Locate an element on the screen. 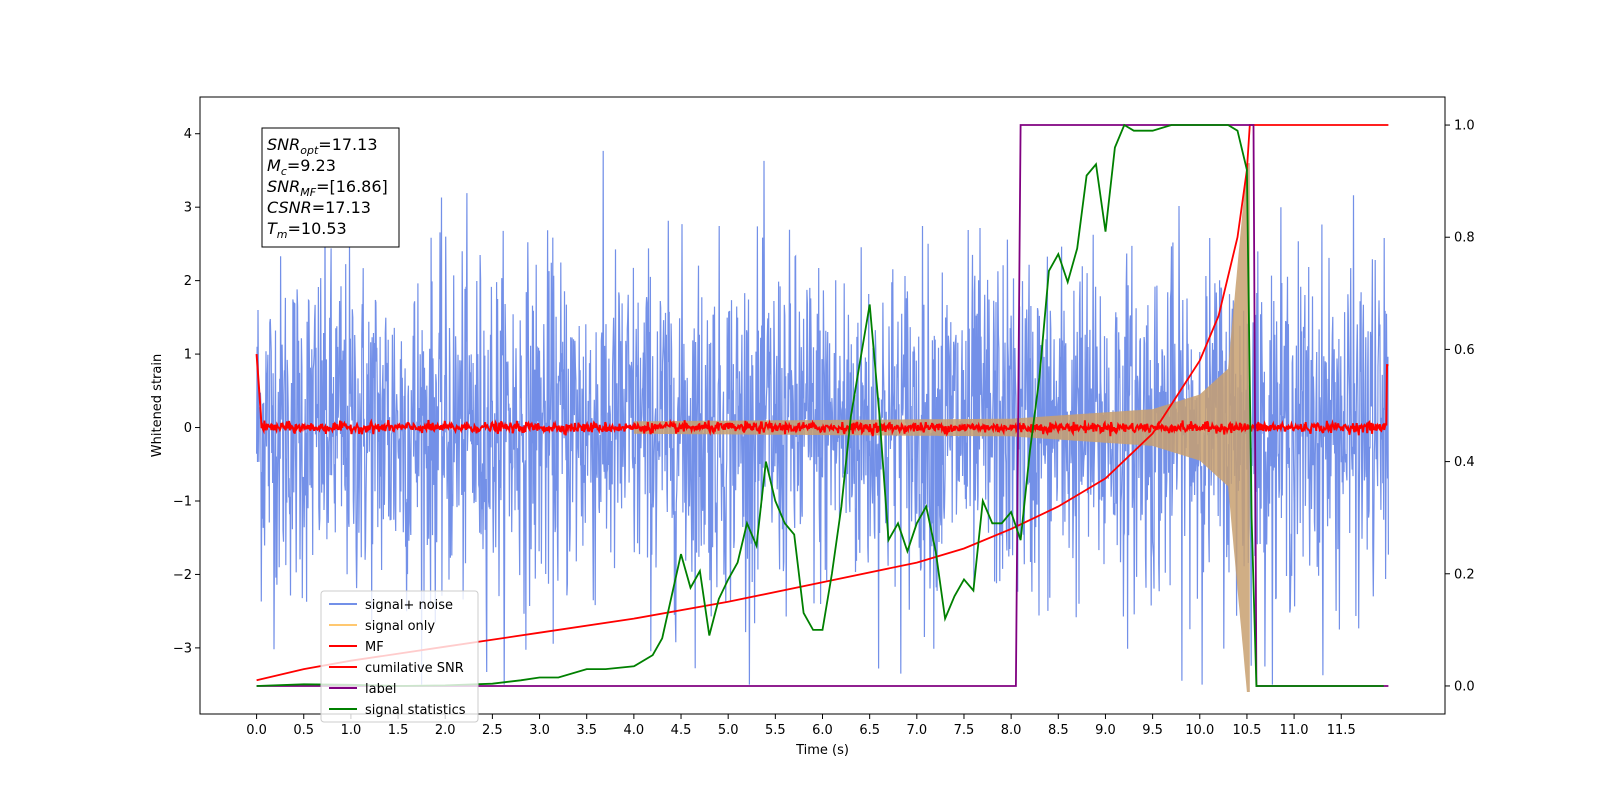  y-tick-label: 3 is located at coordinates (188, 208).